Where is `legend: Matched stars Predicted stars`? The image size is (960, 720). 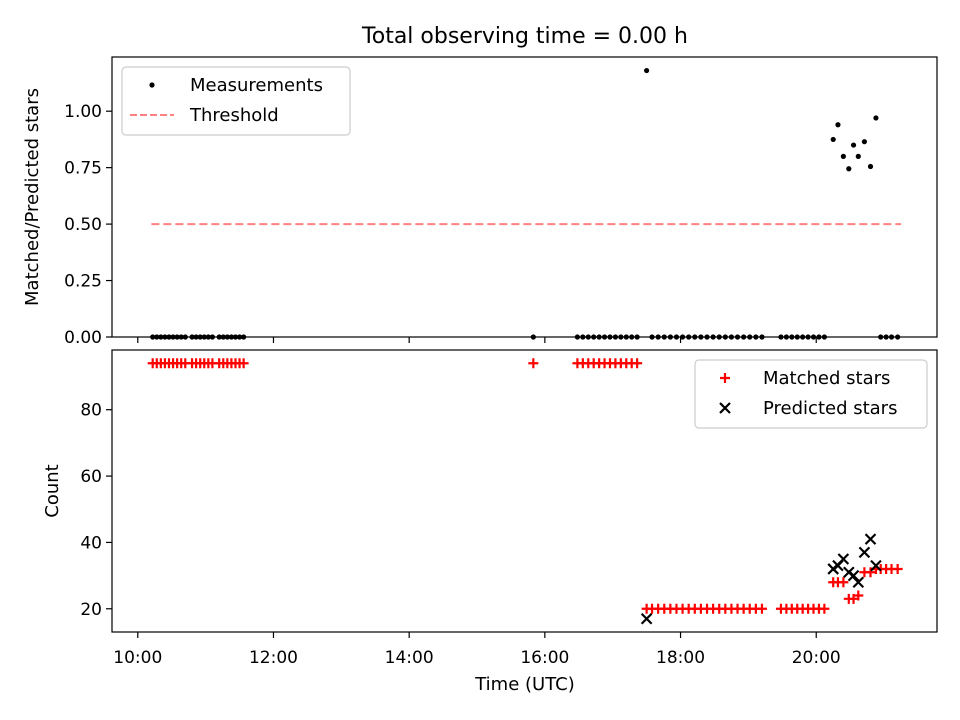 legend: Matched stars Predicted stars is located at coordinates (811, 394).